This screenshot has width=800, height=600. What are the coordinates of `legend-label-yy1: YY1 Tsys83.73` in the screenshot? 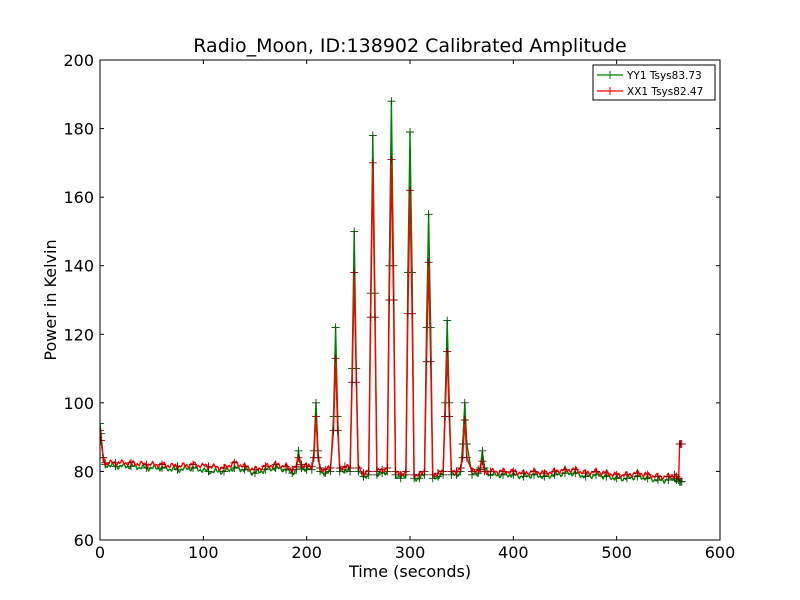 It's located at (664, 76).